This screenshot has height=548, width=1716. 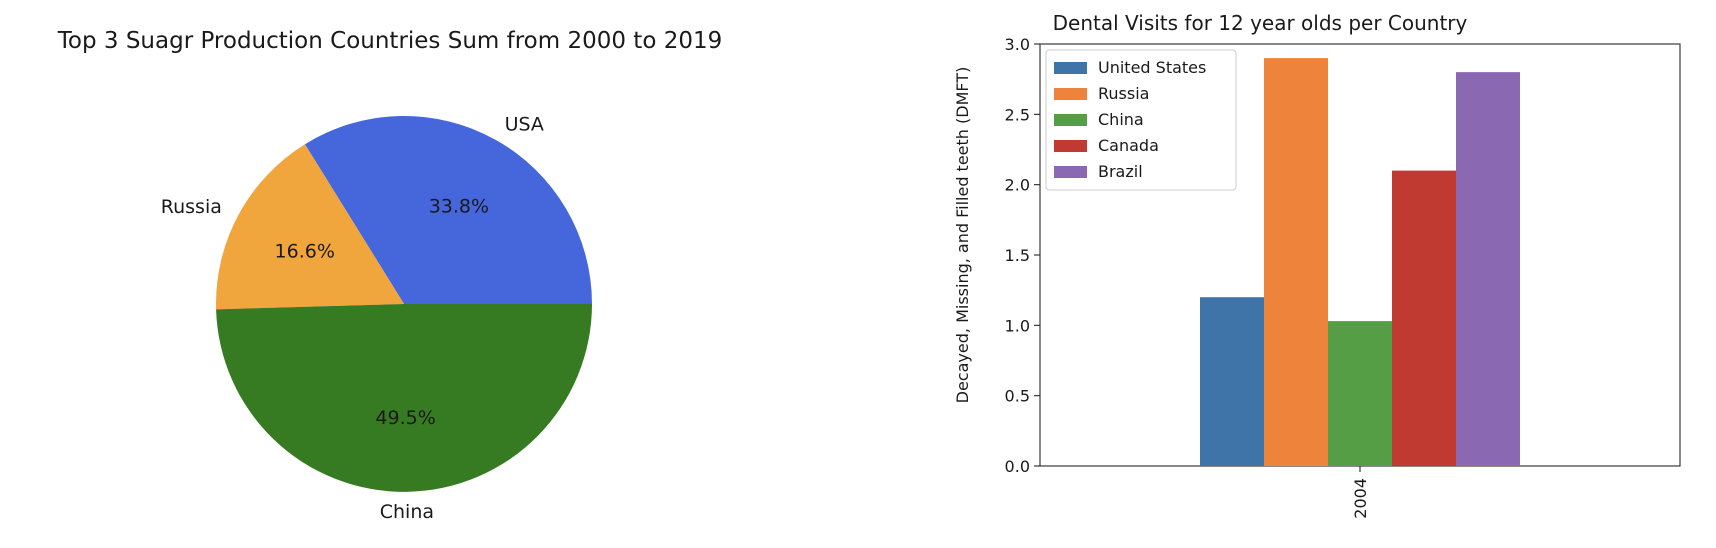 I want to click on y-tick-label: 0.5, so click(x=1017, y=396).